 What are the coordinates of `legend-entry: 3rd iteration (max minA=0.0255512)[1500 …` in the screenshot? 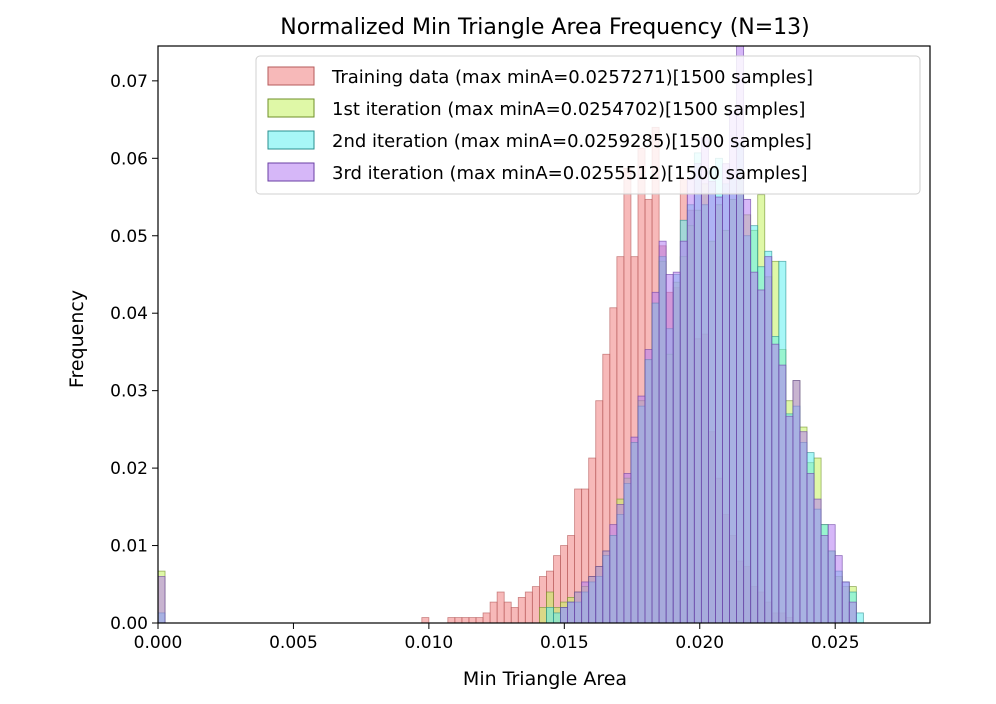 It's located at (570, 173).